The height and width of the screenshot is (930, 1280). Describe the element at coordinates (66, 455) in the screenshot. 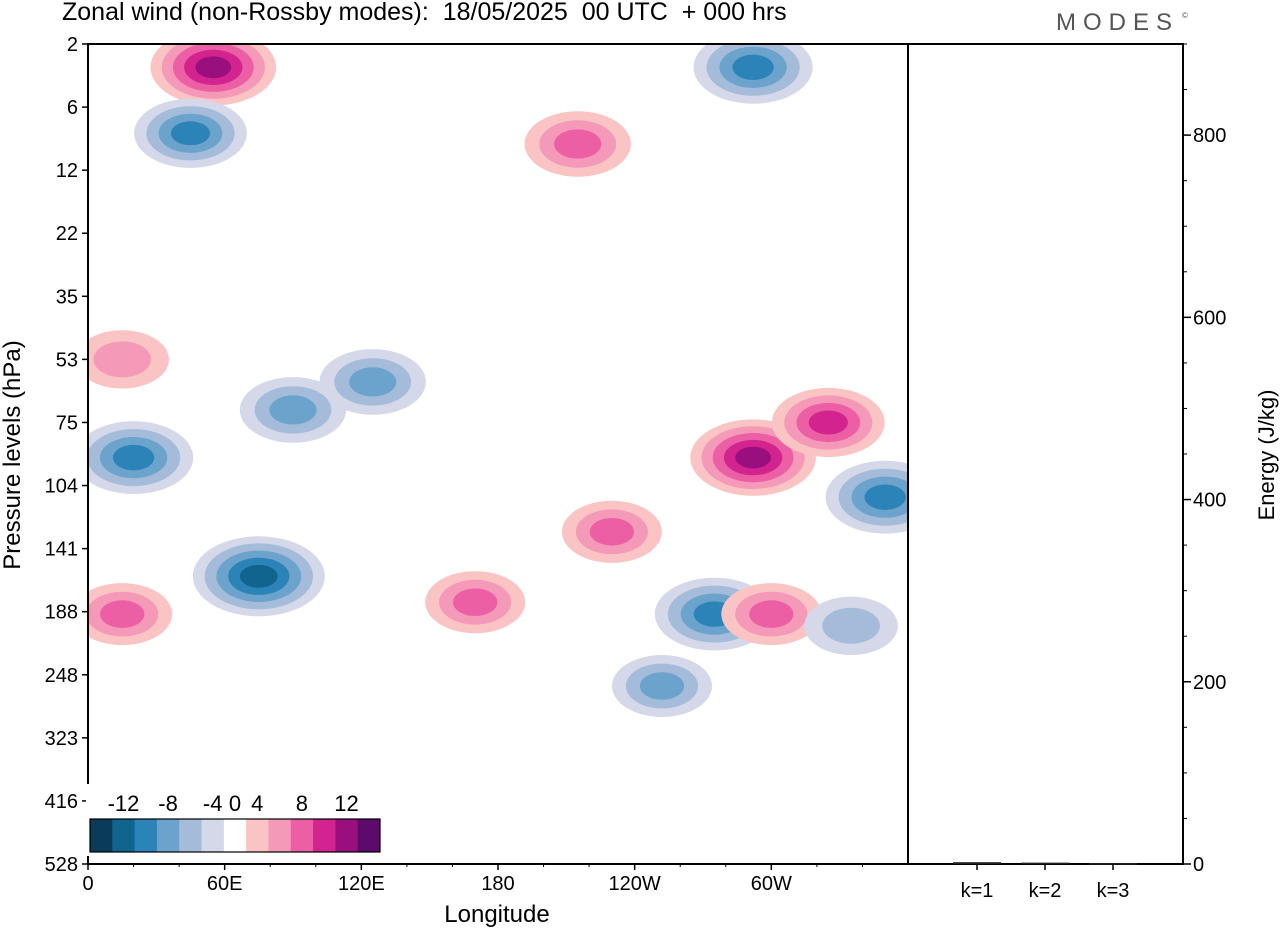

I see `pressure-axis: 2 6 12 22 35 53 75 104 141 188 248 323 416 528` at that location.